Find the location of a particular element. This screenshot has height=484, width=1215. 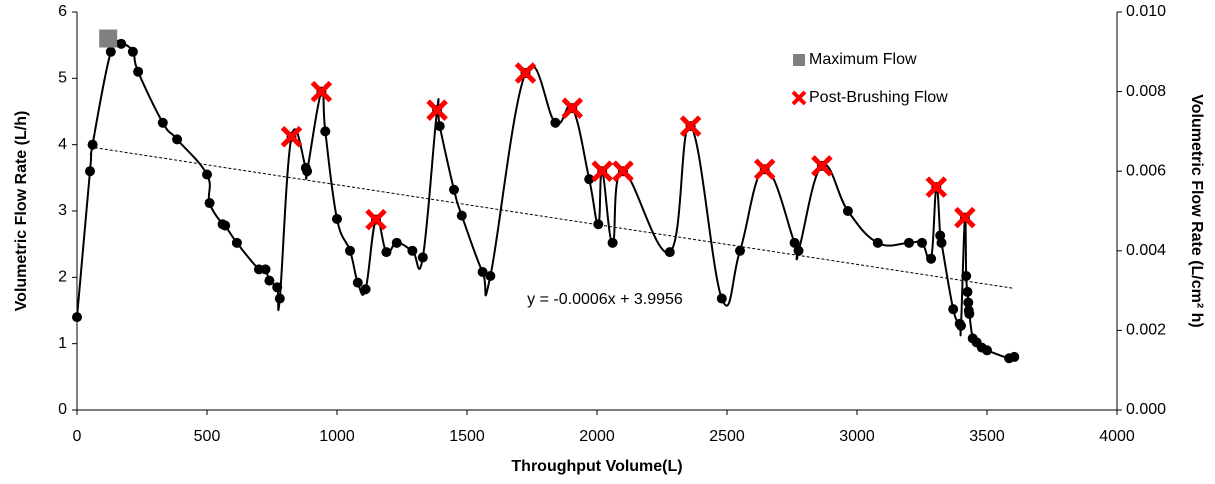

y2-tick-label: 0.006 is located at coordinates (1146, 170).